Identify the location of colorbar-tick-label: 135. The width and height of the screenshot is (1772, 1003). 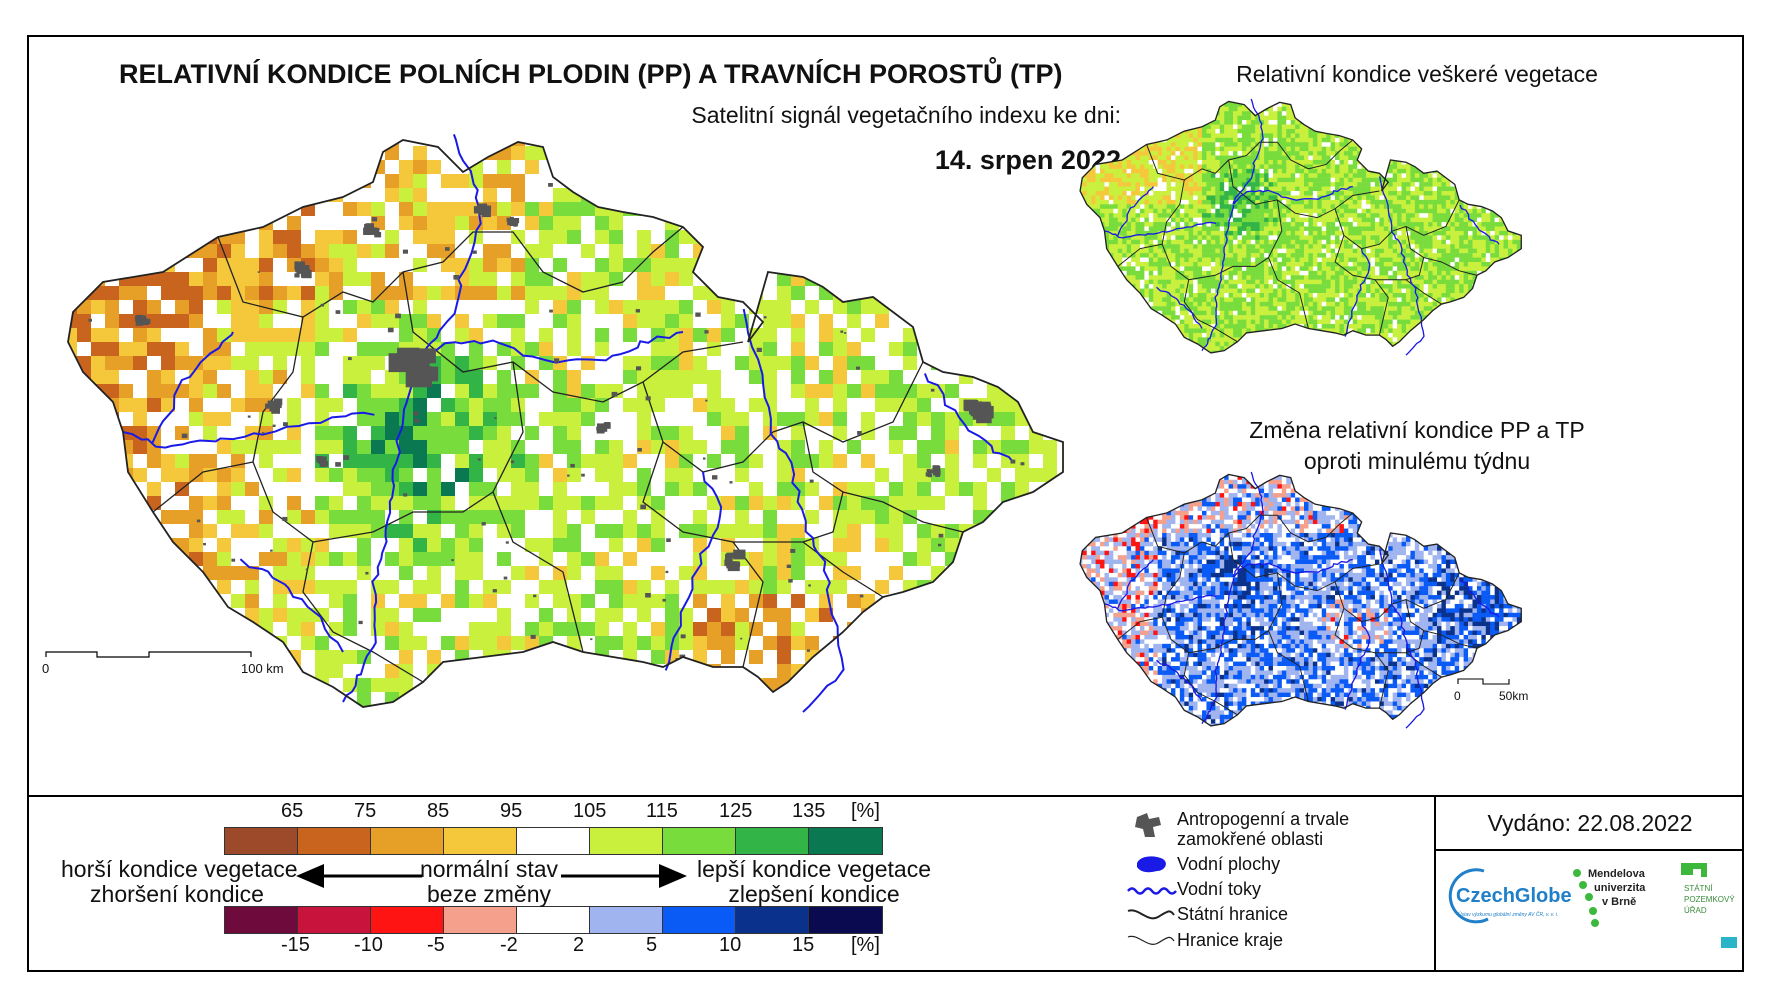
(809, 811).